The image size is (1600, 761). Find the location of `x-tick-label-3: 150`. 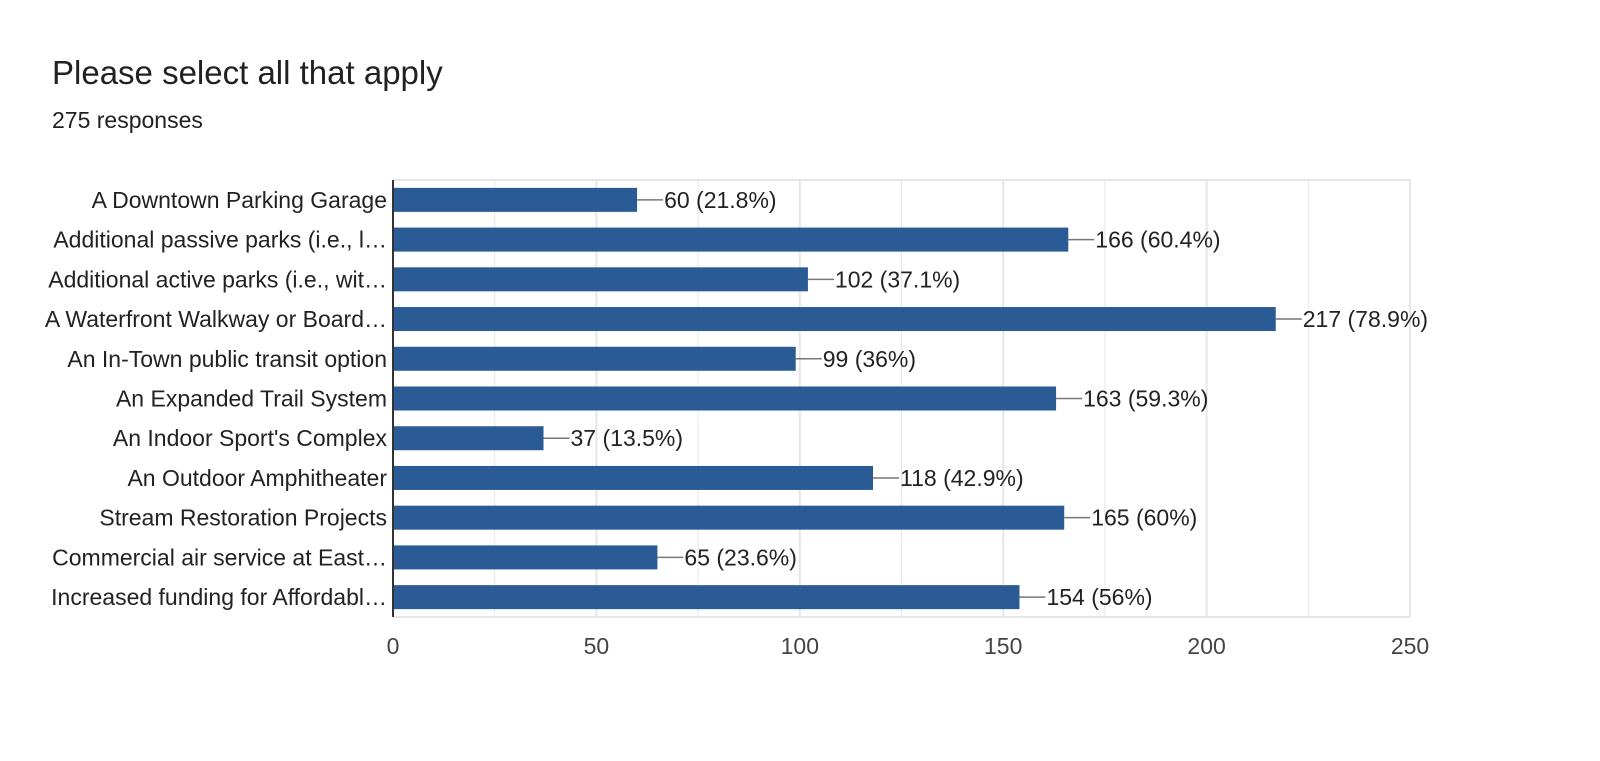

x-tick-label-3: 150 is located at coordinates (1003, 646).